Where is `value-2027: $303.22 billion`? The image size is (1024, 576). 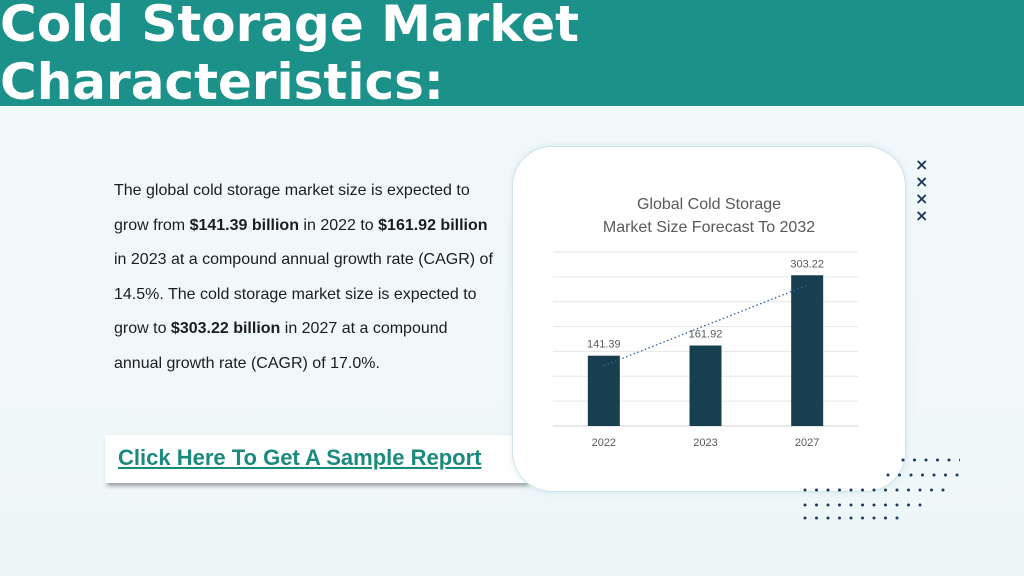
value-2027: $303.22 billion is located at coordinates (225, 328).